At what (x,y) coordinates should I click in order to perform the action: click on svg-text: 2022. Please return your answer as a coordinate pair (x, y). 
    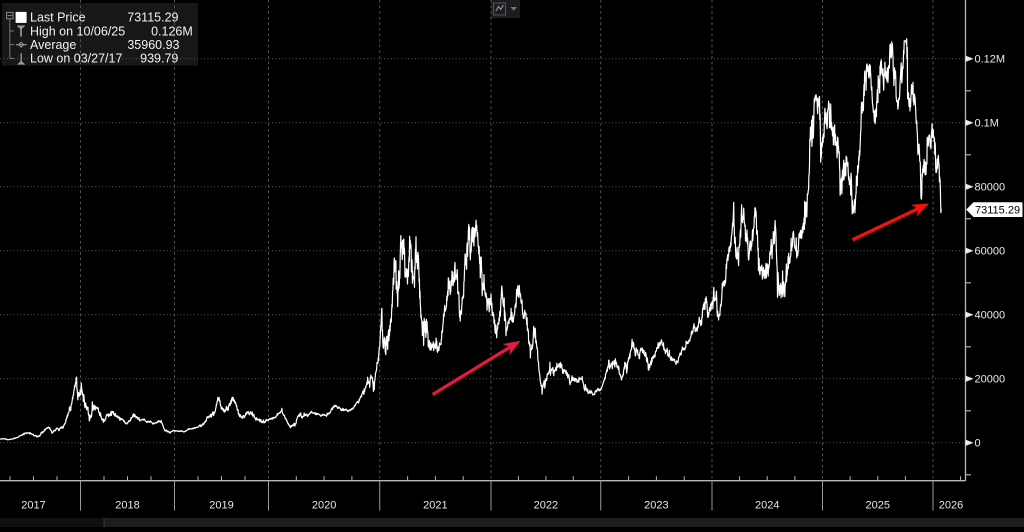
    Looking at the image, I should click on (546, 505).